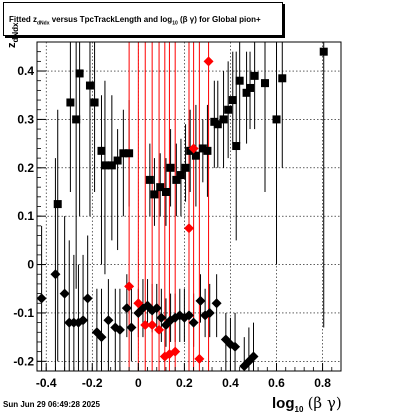 This screenshot has height=414, width=400. Describe the element at coordinates (25, 71) in the screenshot. I see `y-tick-label: 0.4` at that location.